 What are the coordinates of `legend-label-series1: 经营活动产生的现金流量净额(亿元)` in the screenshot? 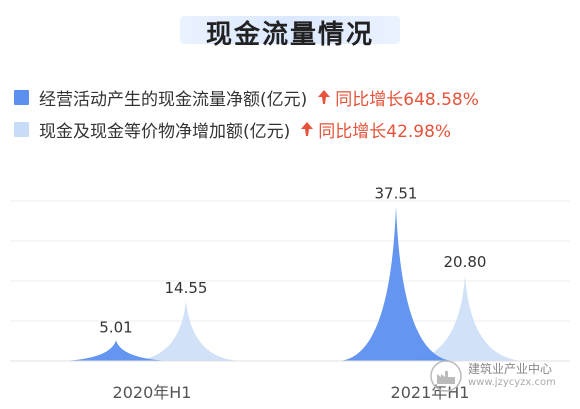 It's located at (173, 99).